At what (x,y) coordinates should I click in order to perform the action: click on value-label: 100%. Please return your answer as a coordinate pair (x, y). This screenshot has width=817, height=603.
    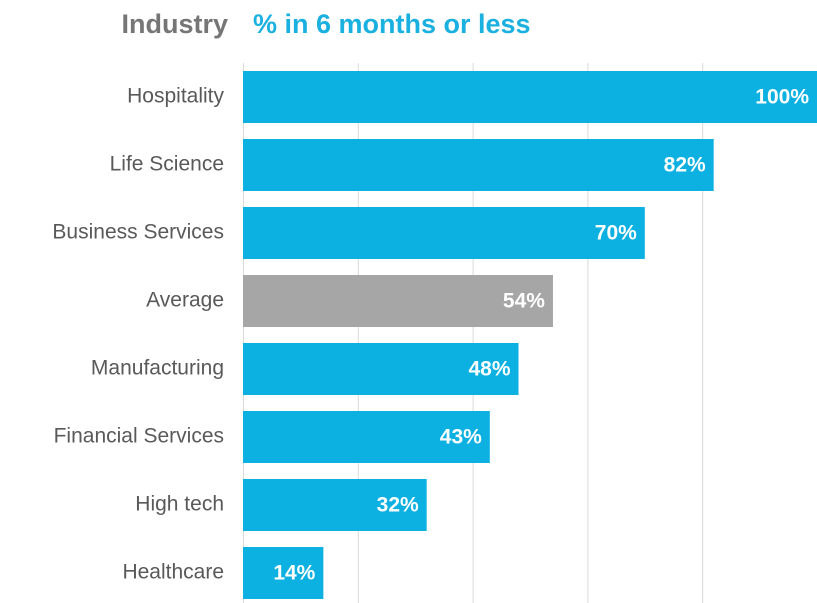
    Looking at the image, I should click on (782, 97).